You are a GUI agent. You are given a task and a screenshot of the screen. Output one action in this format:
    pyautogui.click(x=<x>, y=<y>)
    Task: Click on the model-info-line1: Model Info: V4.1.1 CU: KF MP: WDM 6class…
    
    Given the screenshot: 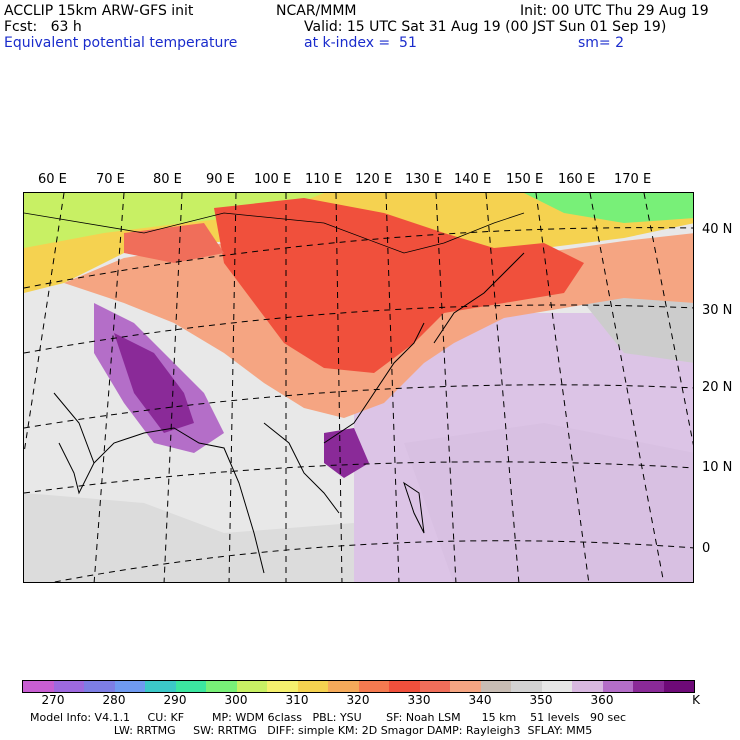 What is the action you would take?
    pyautogui.click(x=328, y=717)
    